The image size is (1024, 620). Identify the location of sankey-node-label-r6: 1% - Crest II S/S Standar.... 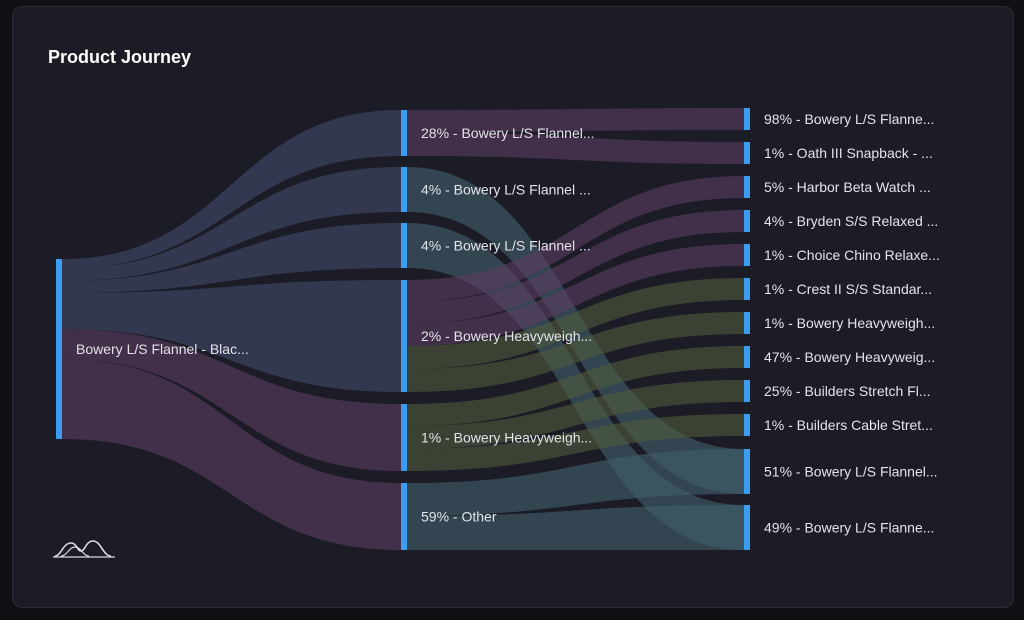
(848, 289).